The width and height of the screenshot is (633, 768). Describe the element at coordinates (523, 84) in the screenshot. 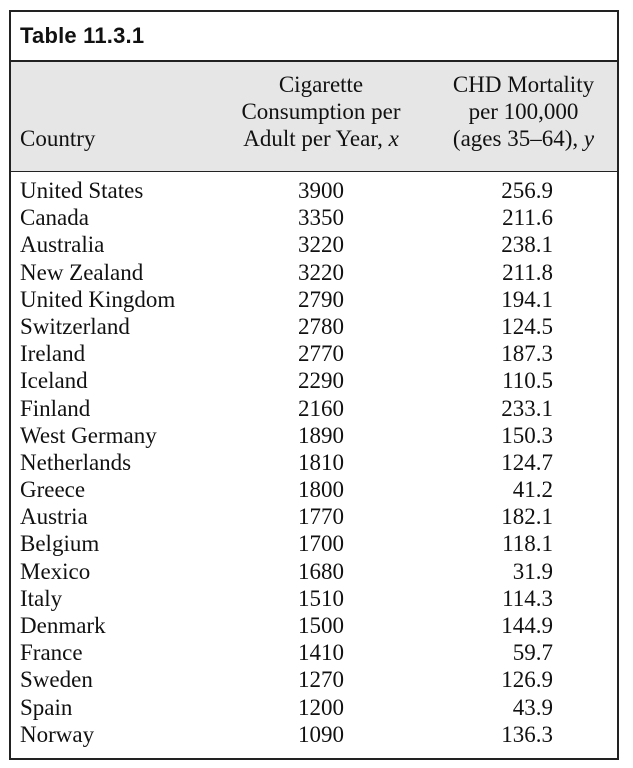

I see `header-y-line-1: CHD Mortality` at that location.